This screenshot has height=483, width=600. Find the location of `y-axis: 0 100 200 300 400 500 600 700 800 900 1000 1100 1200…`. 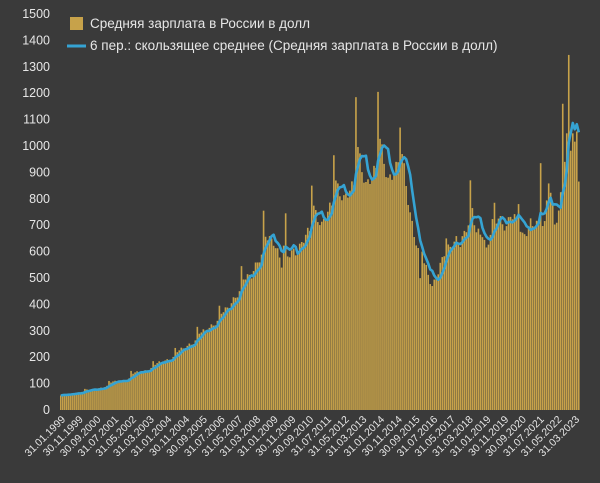

y-axis: 0 100 200 300 400 500 600 700 800 900 1000 1100 1200… is located at coordinates (36, 212).